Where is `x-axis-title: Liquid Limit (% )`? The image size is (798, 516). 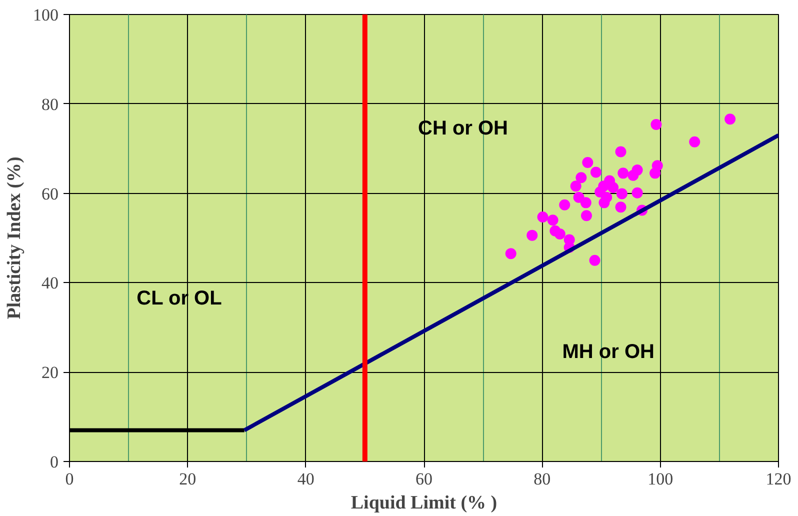
x-axis-title: Liquid Limit (% ) is located at coordinates (424, 503).